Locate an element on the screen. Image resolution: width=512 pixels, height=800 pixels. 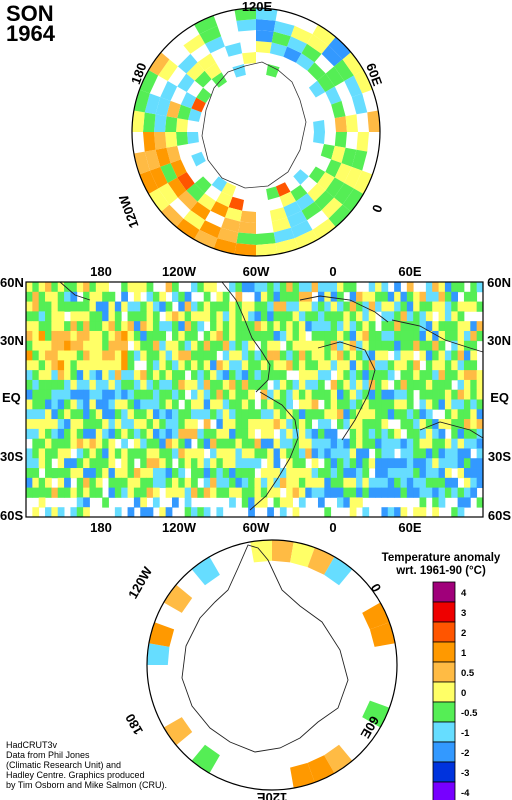
credits-line-1: HadCRUT3v is located at coordinates (32, 745).